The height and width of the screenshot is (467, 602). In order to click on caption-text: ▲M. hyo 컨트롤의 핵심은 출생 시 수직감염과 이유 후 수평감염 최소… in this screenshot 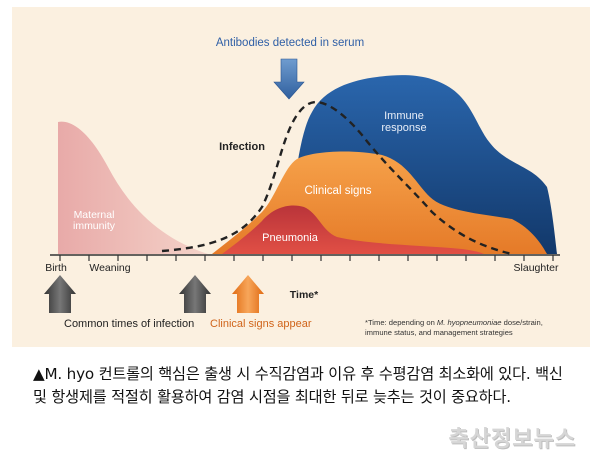, I will do `click(298, 385)`.